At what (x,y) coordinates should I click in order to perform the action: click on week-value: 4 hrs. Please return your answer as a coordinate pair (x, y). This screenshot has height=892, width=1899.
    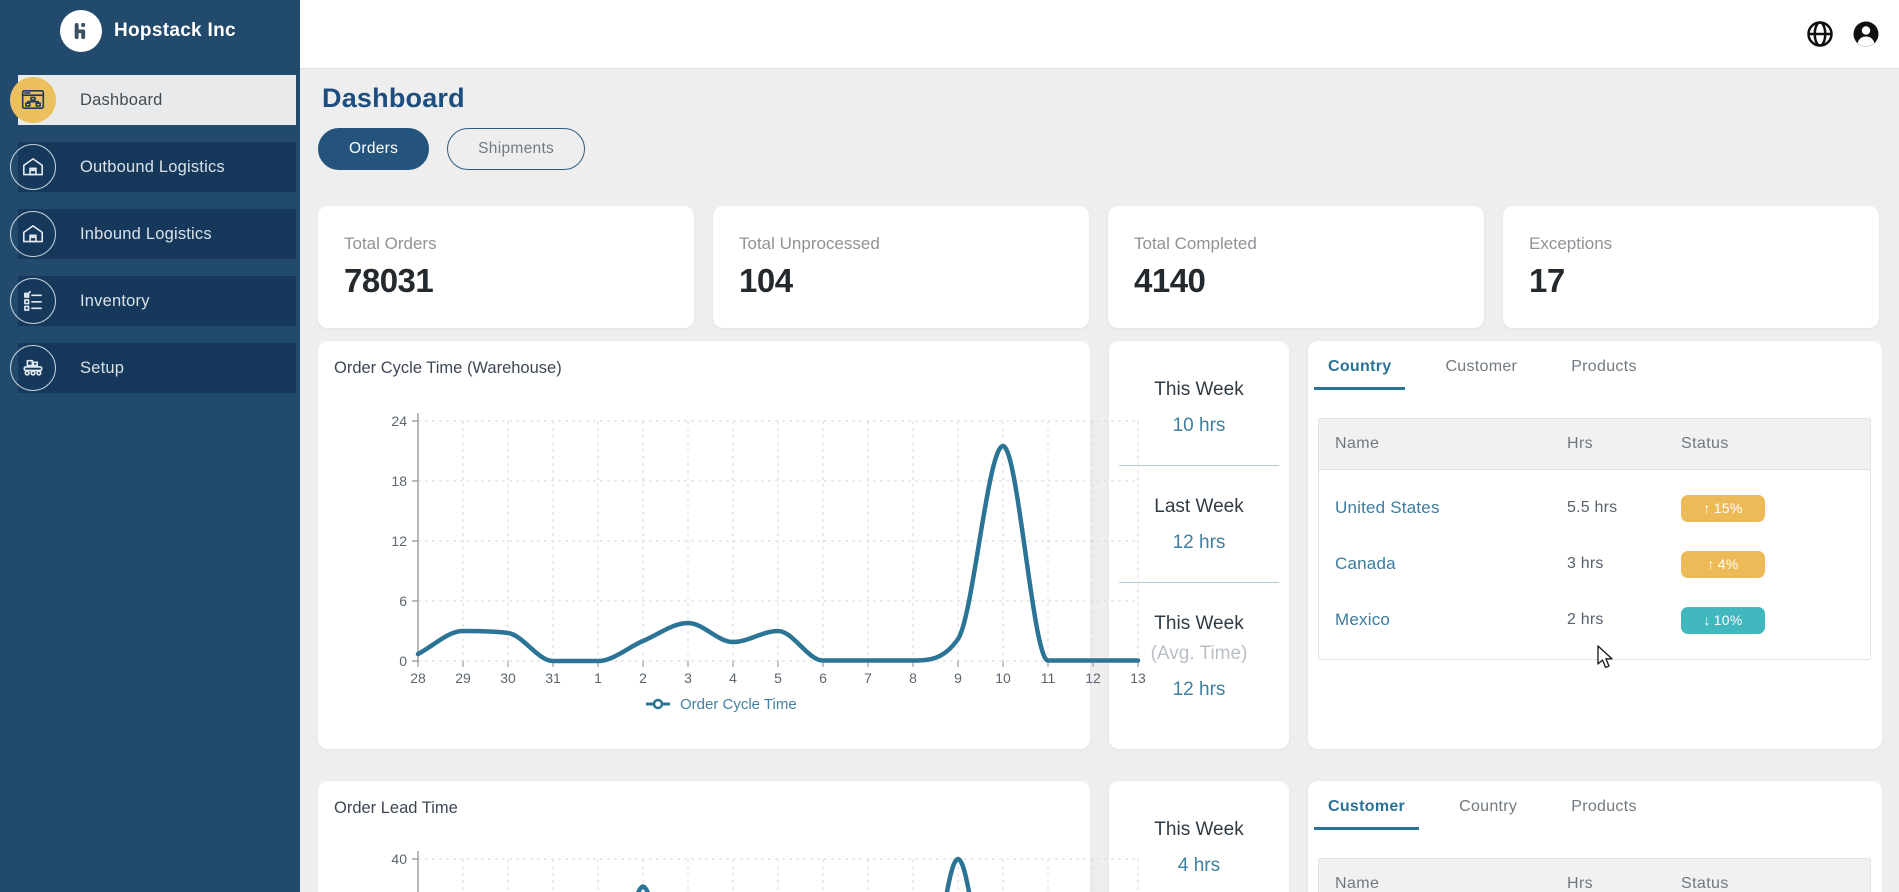
    Looking at the image, I should click on (1199, 865).